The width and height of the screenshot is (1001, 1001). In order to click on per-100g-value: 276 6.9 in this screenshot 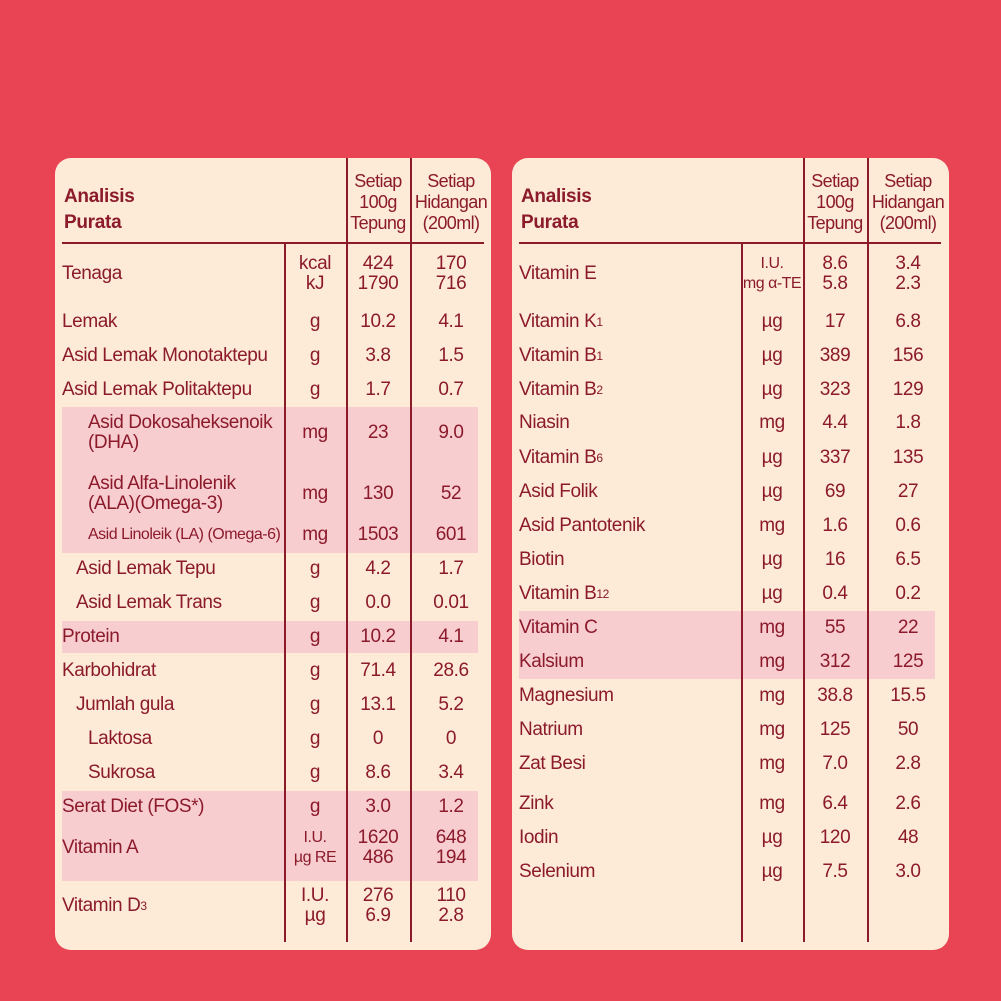, I will do `click(378, 906)`.